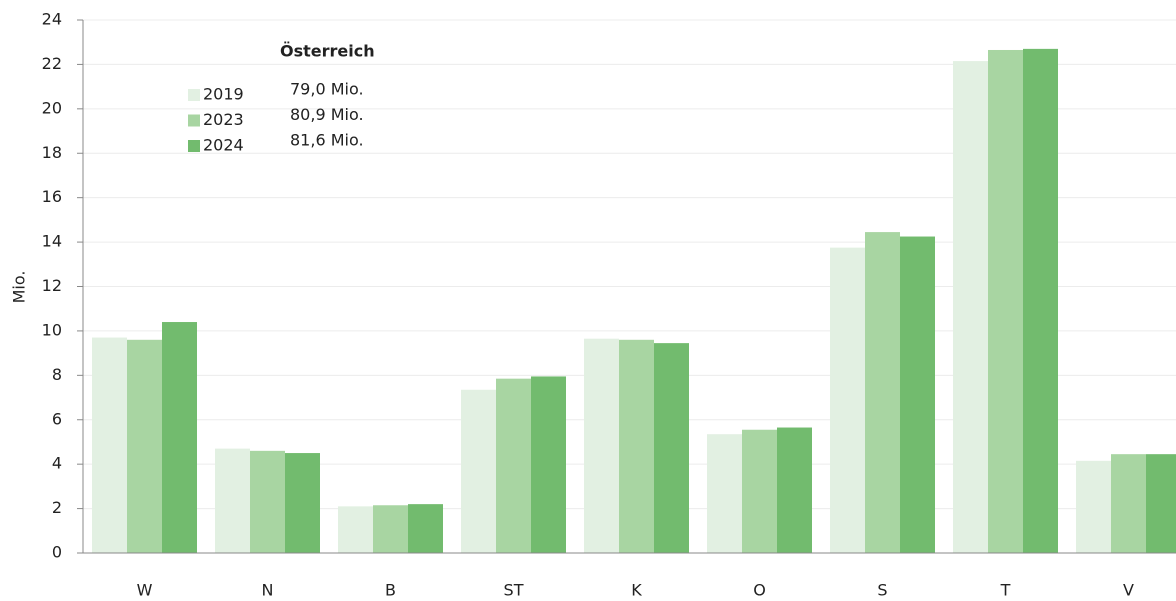  What do you see at coordinates (327, 51) in the screenshot?
I see `legend-title: Österreich` at bounding box center [327, 51].